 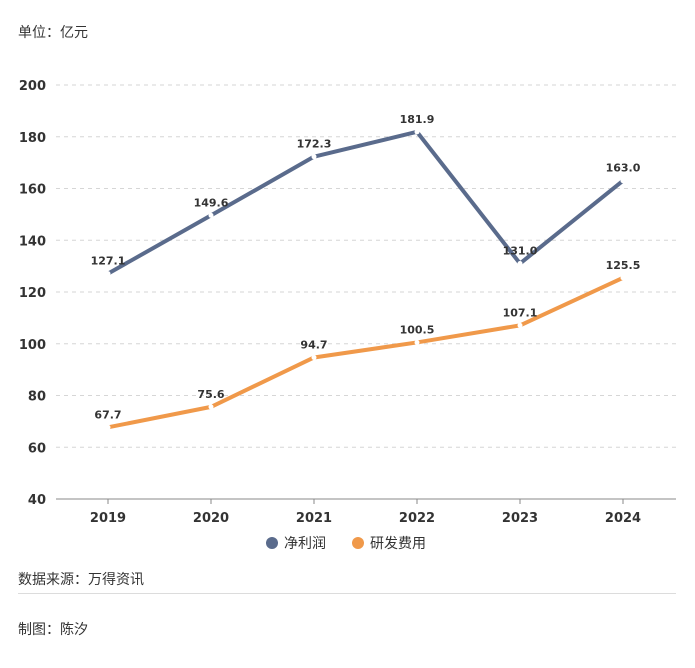 What do you see at coordinates (107, 414) in the screenshot?
I see `data-label: 67.7` at bounding box center [107, 414].